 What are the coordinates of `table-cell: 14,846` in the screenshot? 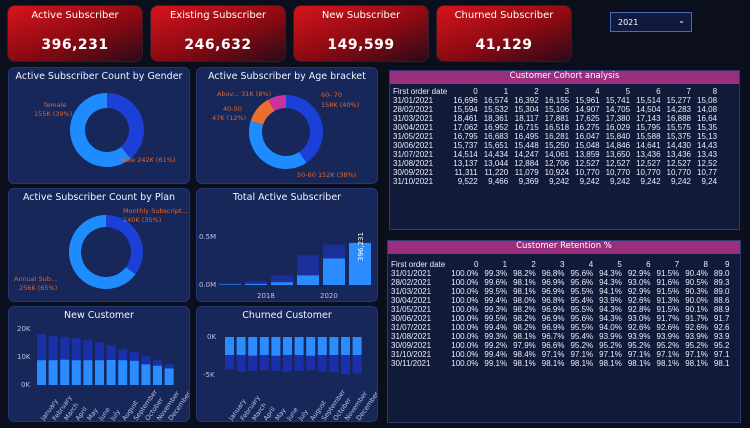 It's located at (618, 145).